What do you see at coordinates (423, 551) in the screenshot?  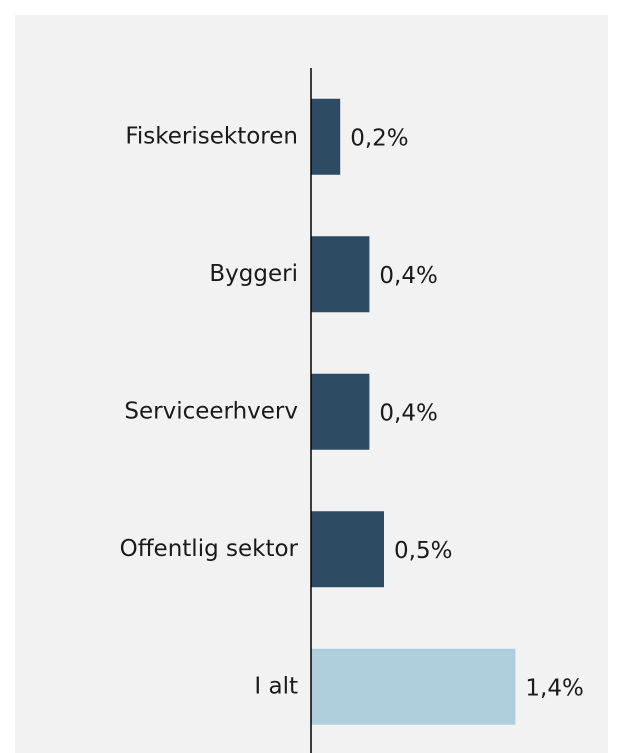 I see `value-label: 0,5%` at bounding box center [423, 551].